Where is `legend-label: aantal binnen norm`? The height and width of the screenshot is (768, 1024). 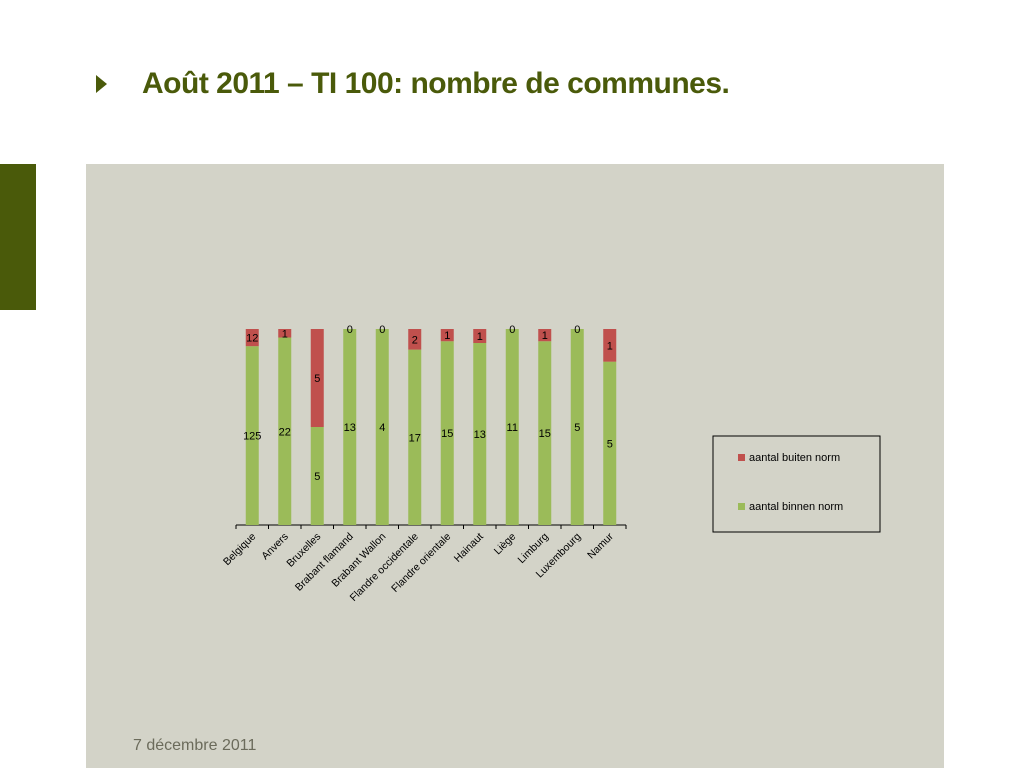 legend-label: aantal binnen norm is located at coordinates (796, 507).